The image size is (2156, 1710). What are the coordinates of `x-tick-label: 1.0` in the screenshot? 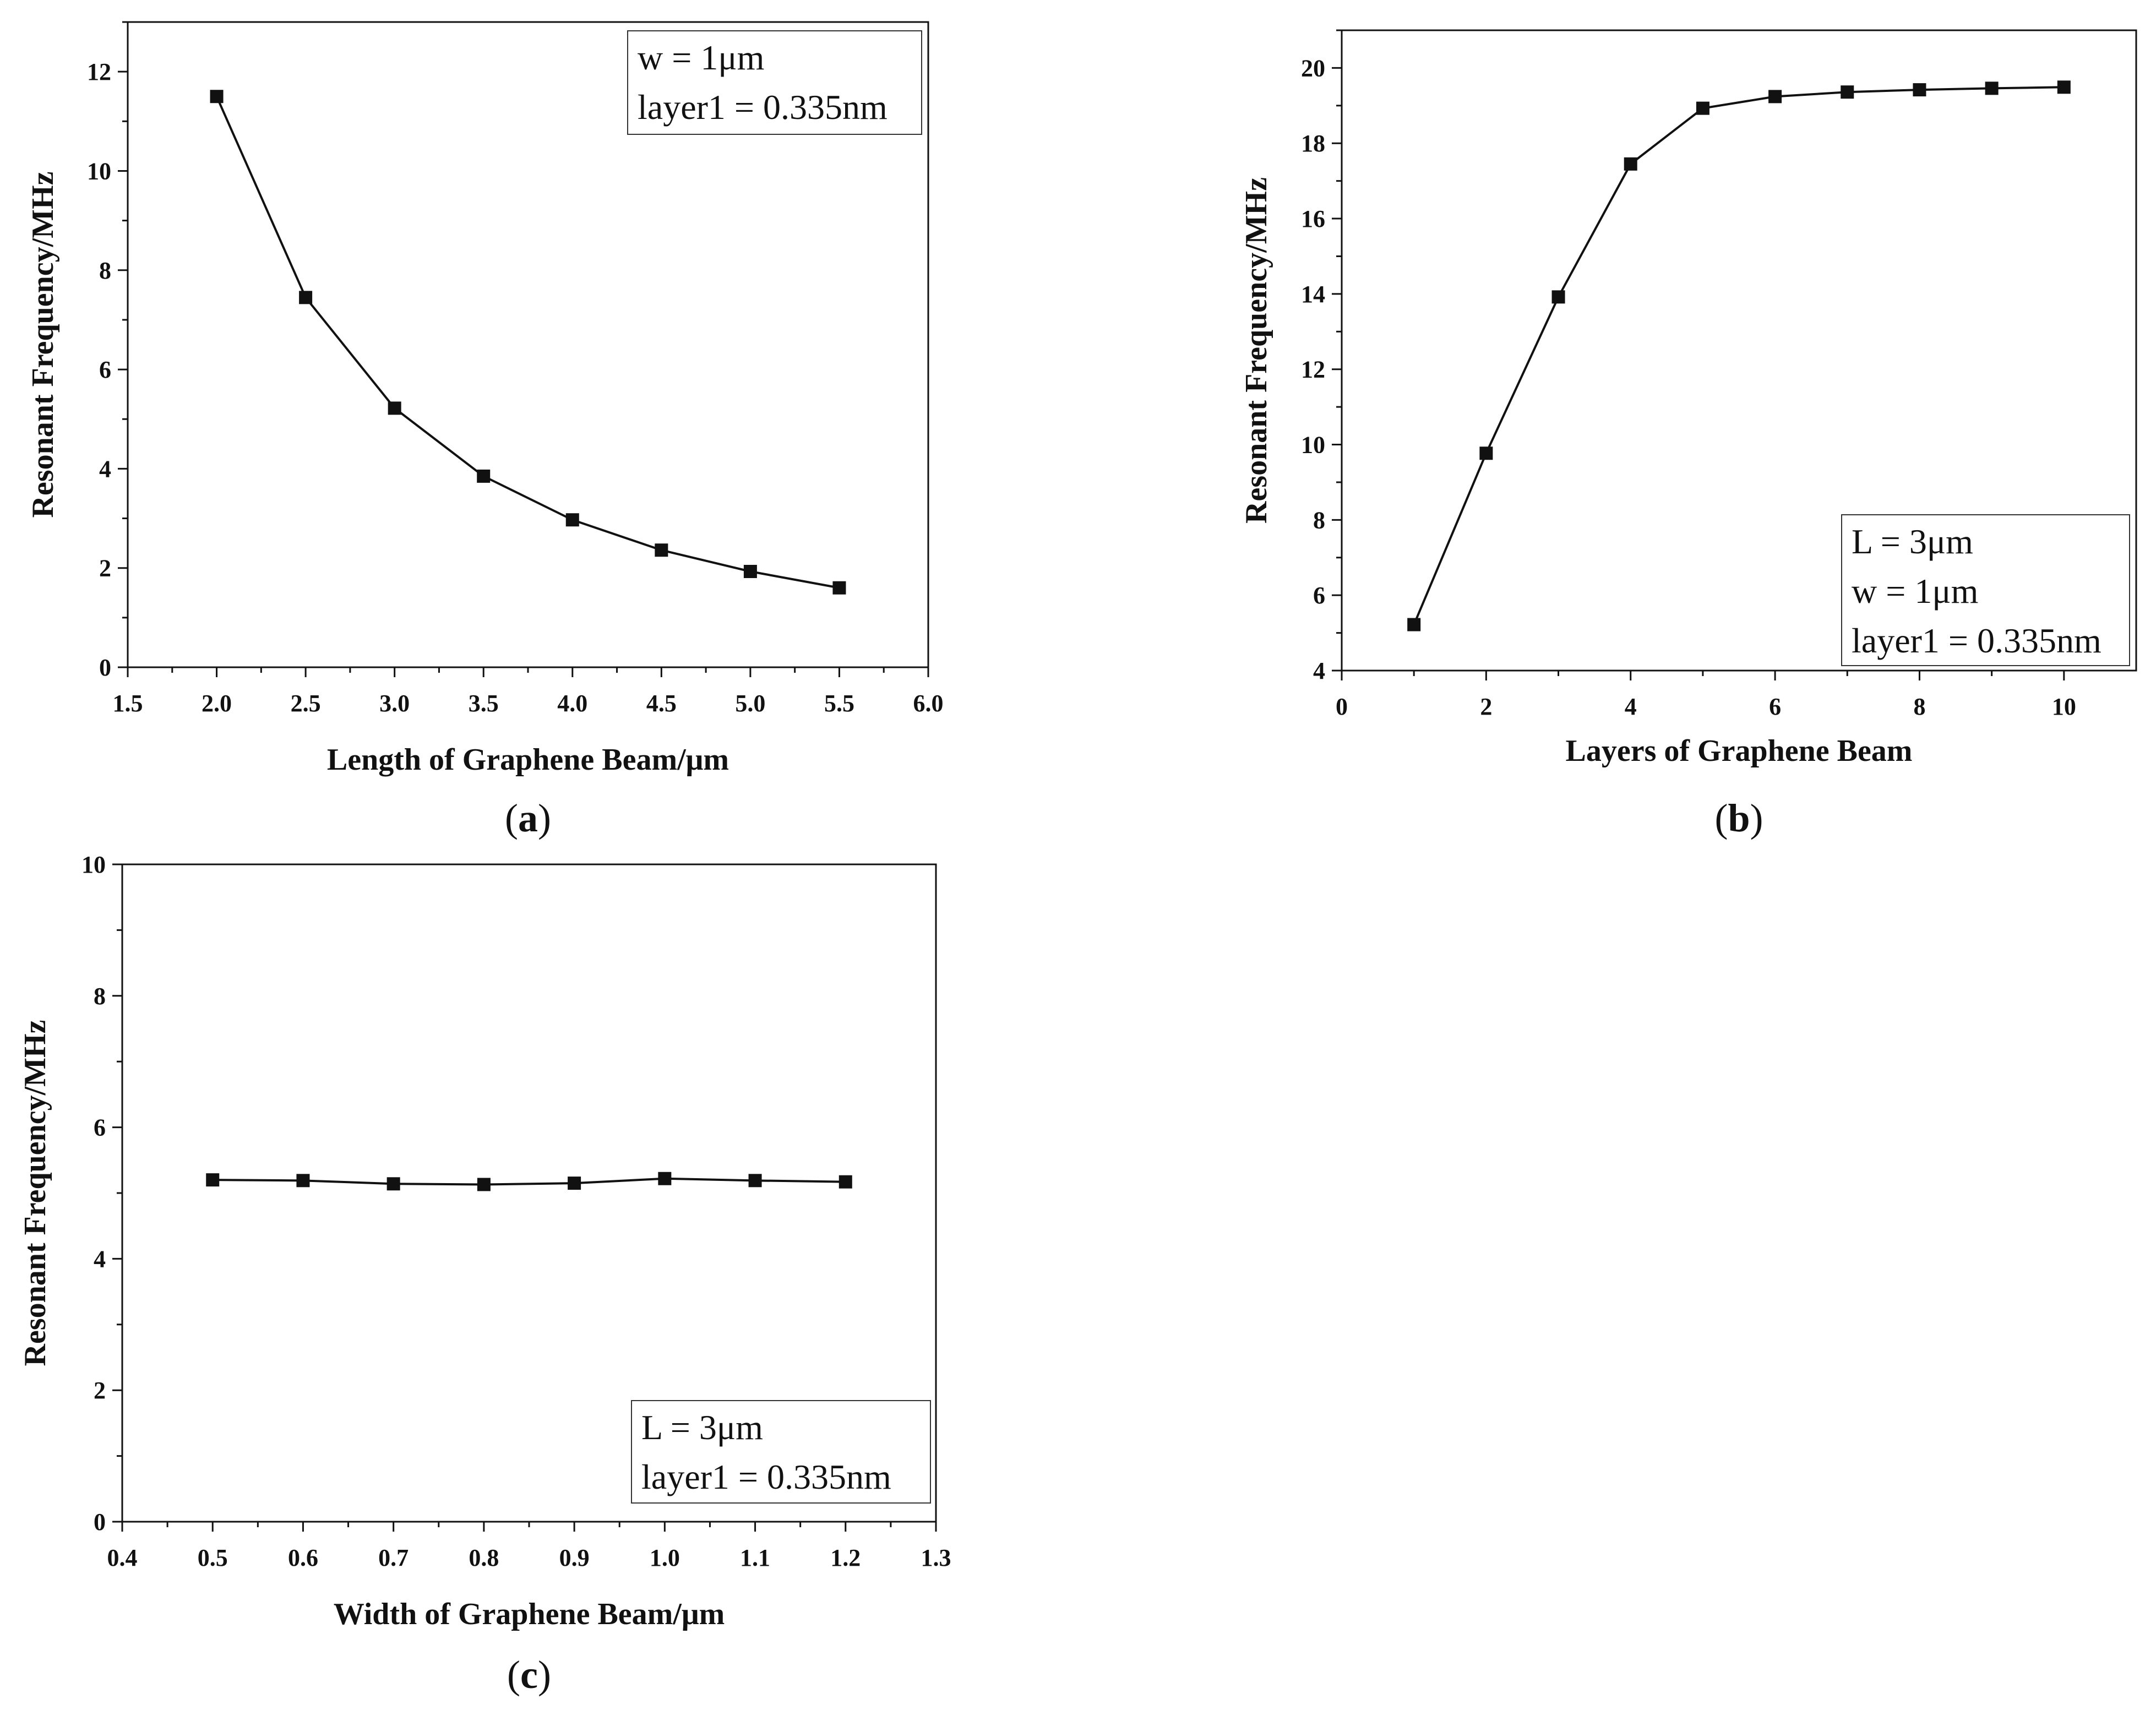 It's located at (665, 1557).